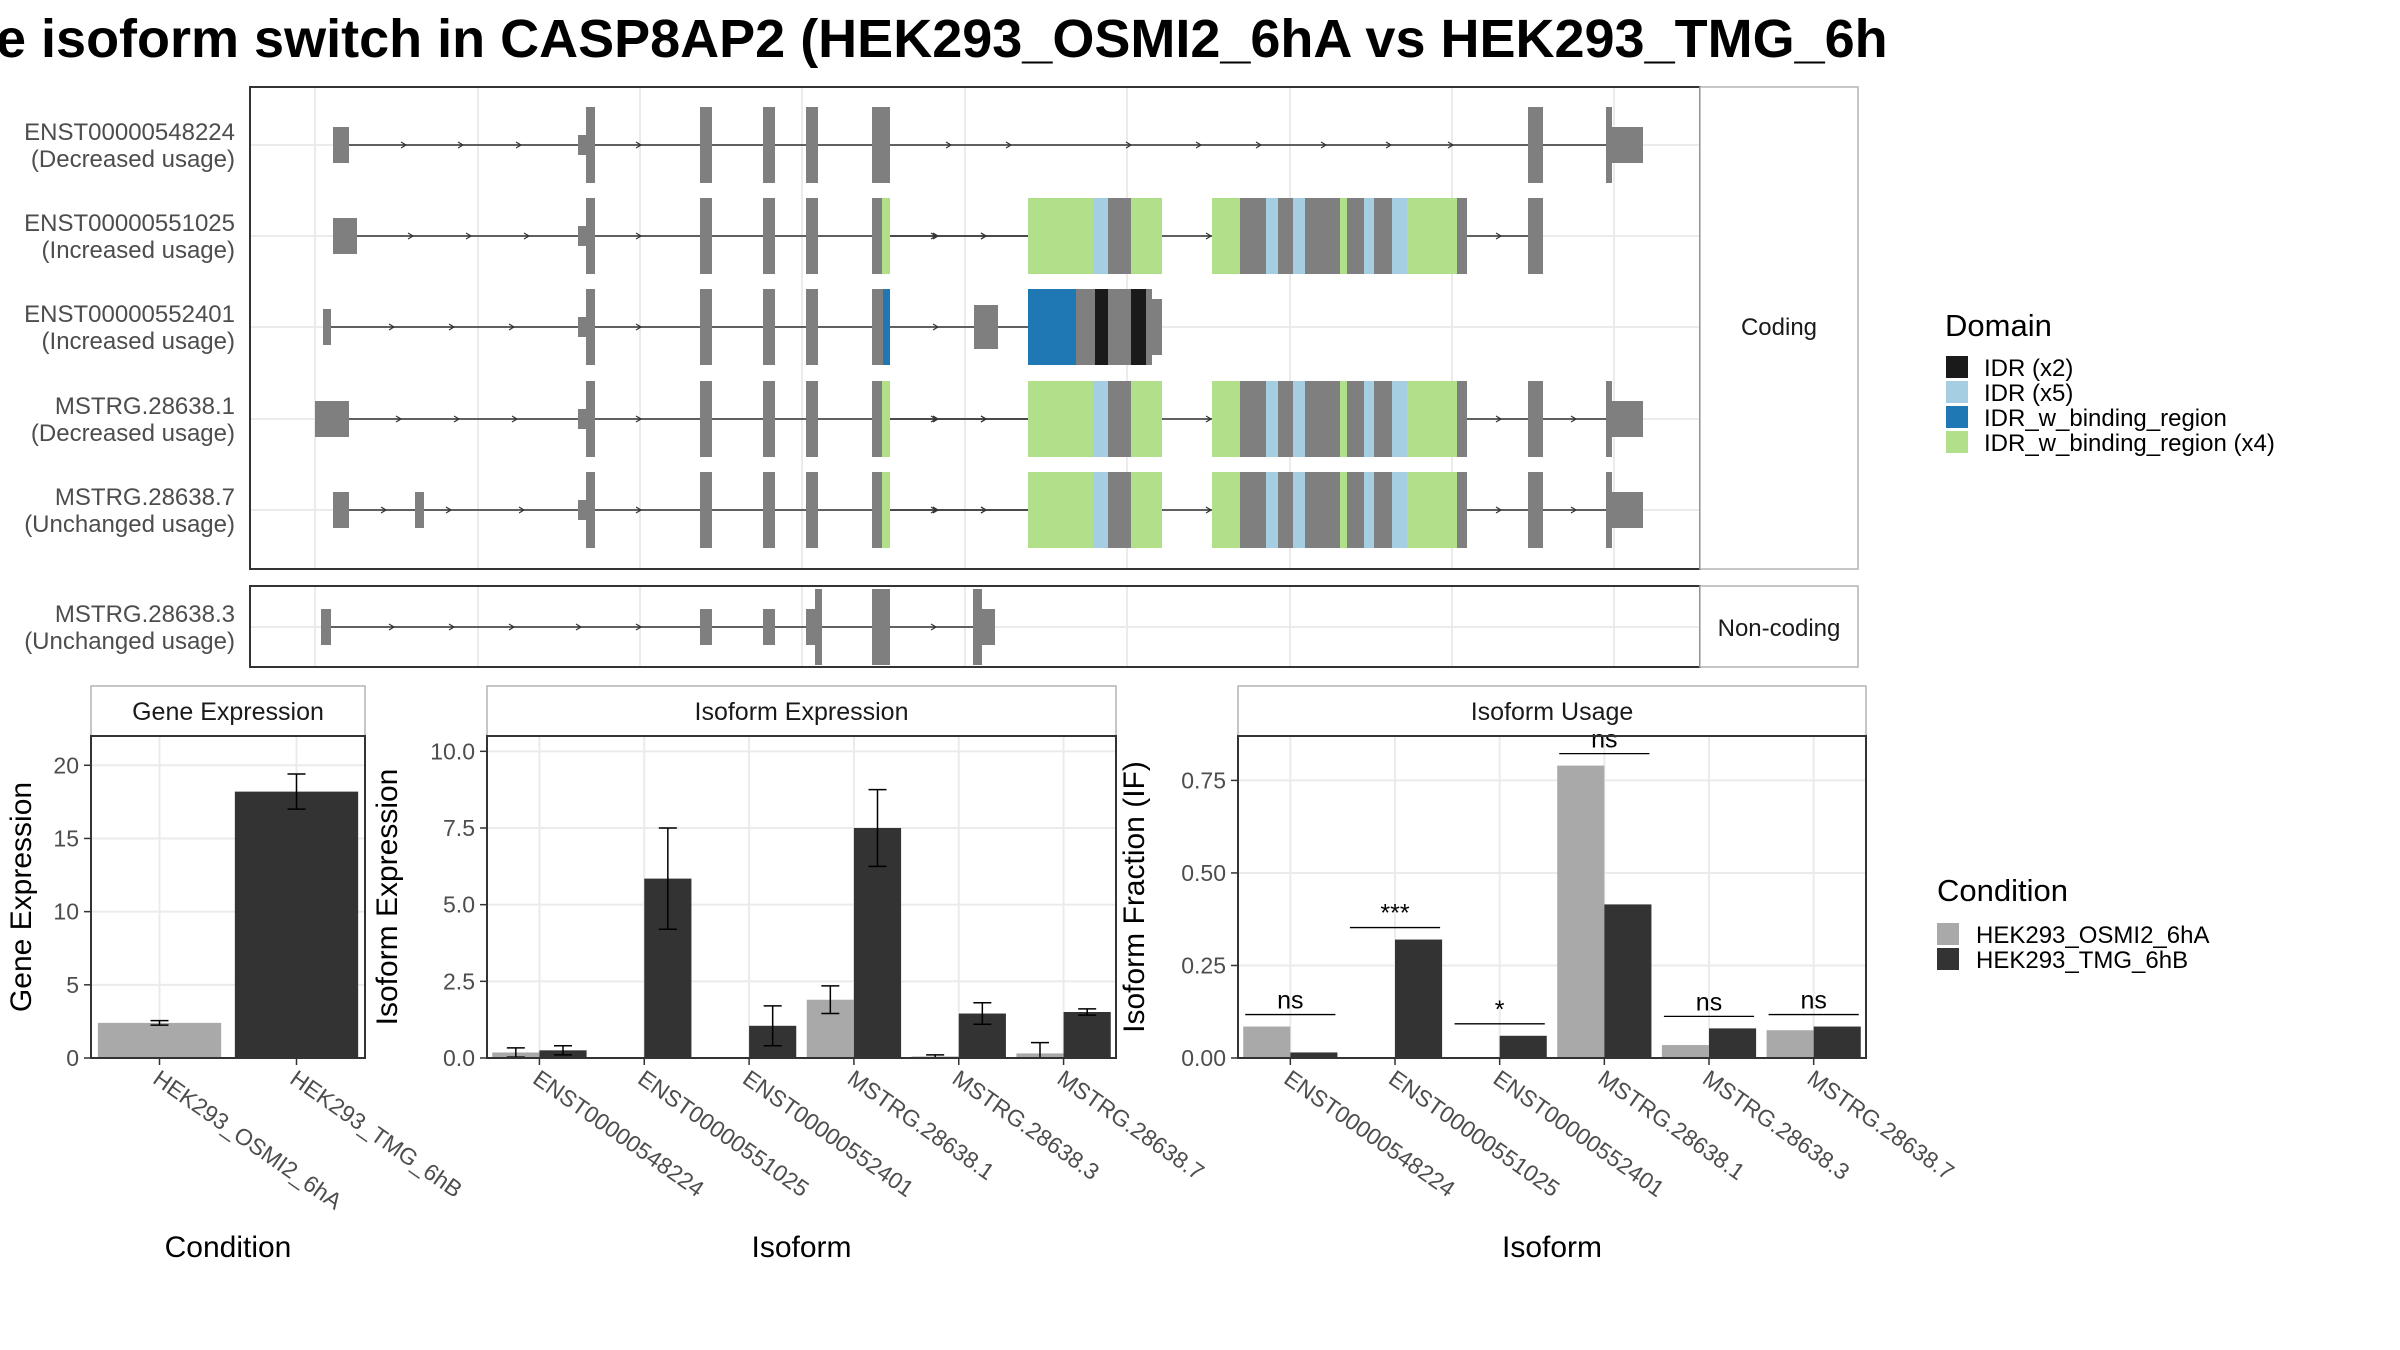  I want to click on chart-strip, so click(228, 711).